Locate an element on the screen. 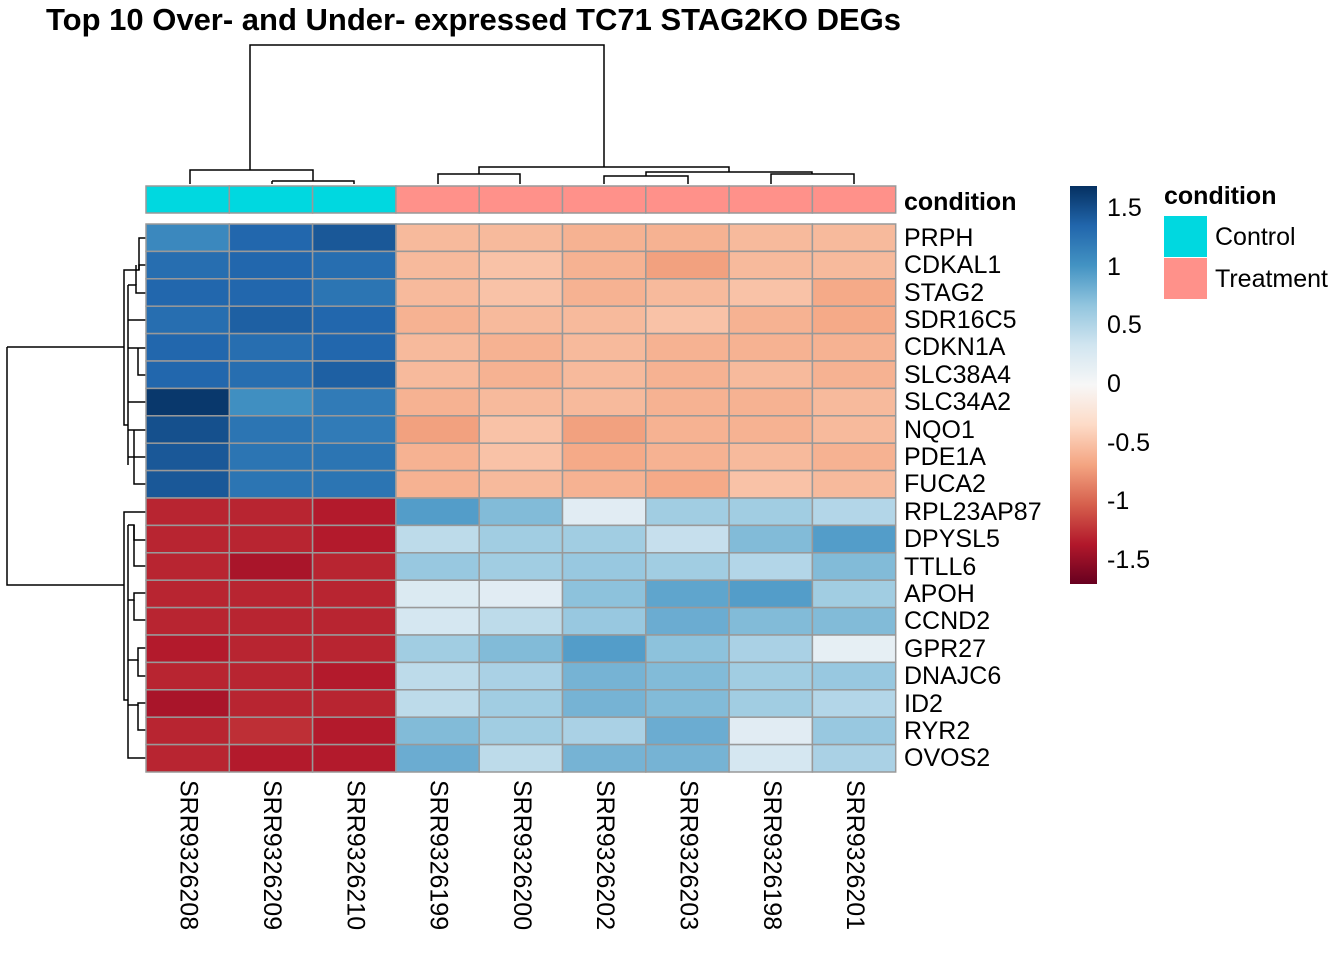 The height and width of the screenshot is (960, 1344). row-label: RYR2 is located at coordinates (937, 730).